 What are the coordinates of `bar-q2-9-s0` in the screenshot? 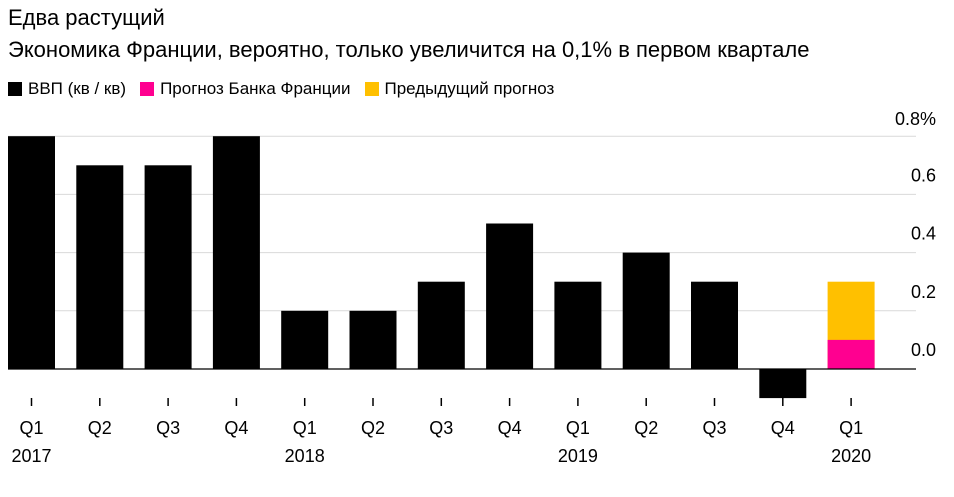 It's located at (646, 310).